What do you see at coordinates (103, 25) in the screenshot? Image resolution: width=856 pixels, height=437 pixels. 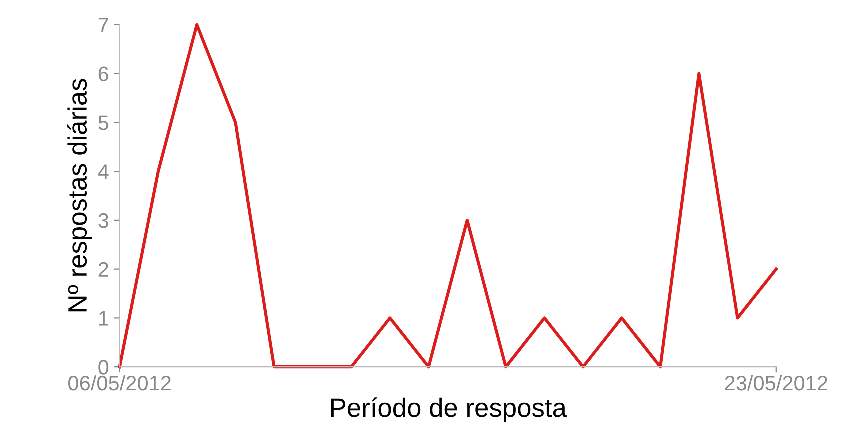 I see `y-tick-label: 7` at bounding box center [103, 25].